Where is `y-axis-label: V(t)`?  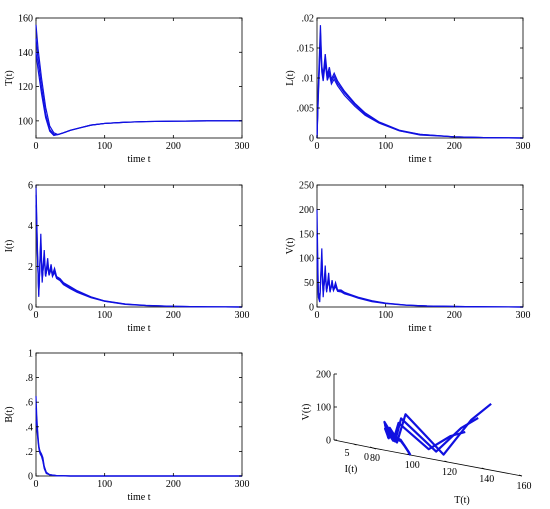
y-axis-label: V(t) is located at coordinates (290, 246).